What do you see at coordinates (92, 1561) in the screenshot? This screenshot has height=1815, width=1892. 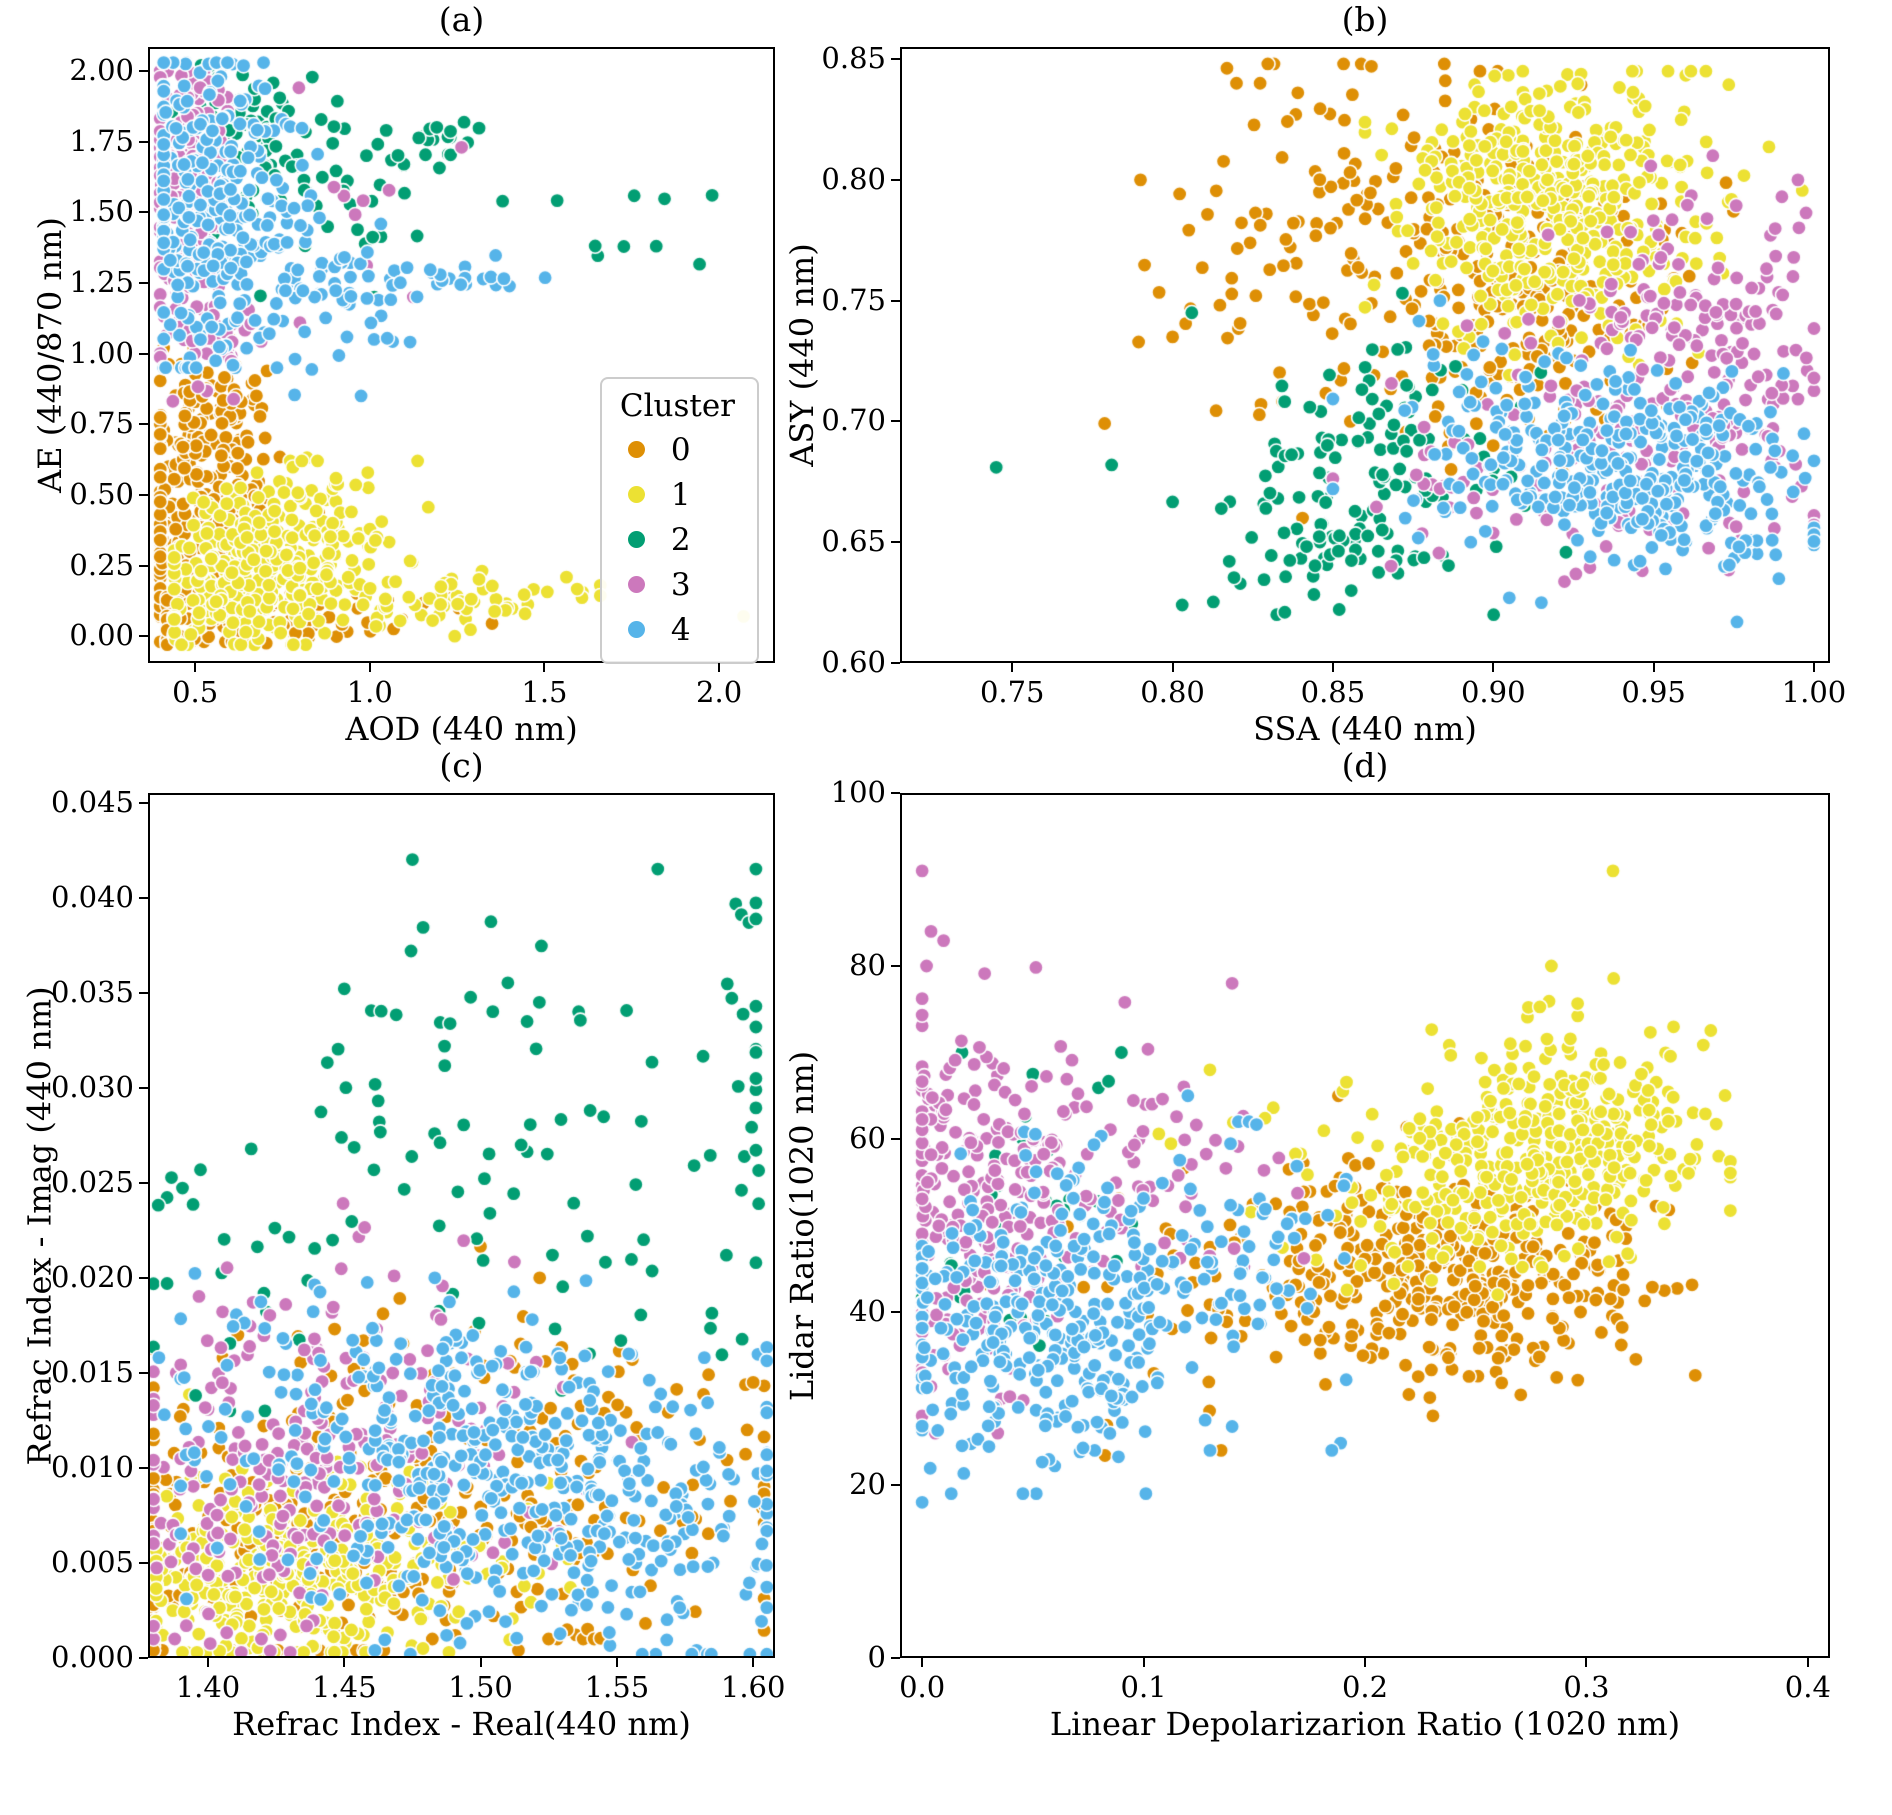 I see `y-tick-label: 0.005` at bounding box center [92, 1561].